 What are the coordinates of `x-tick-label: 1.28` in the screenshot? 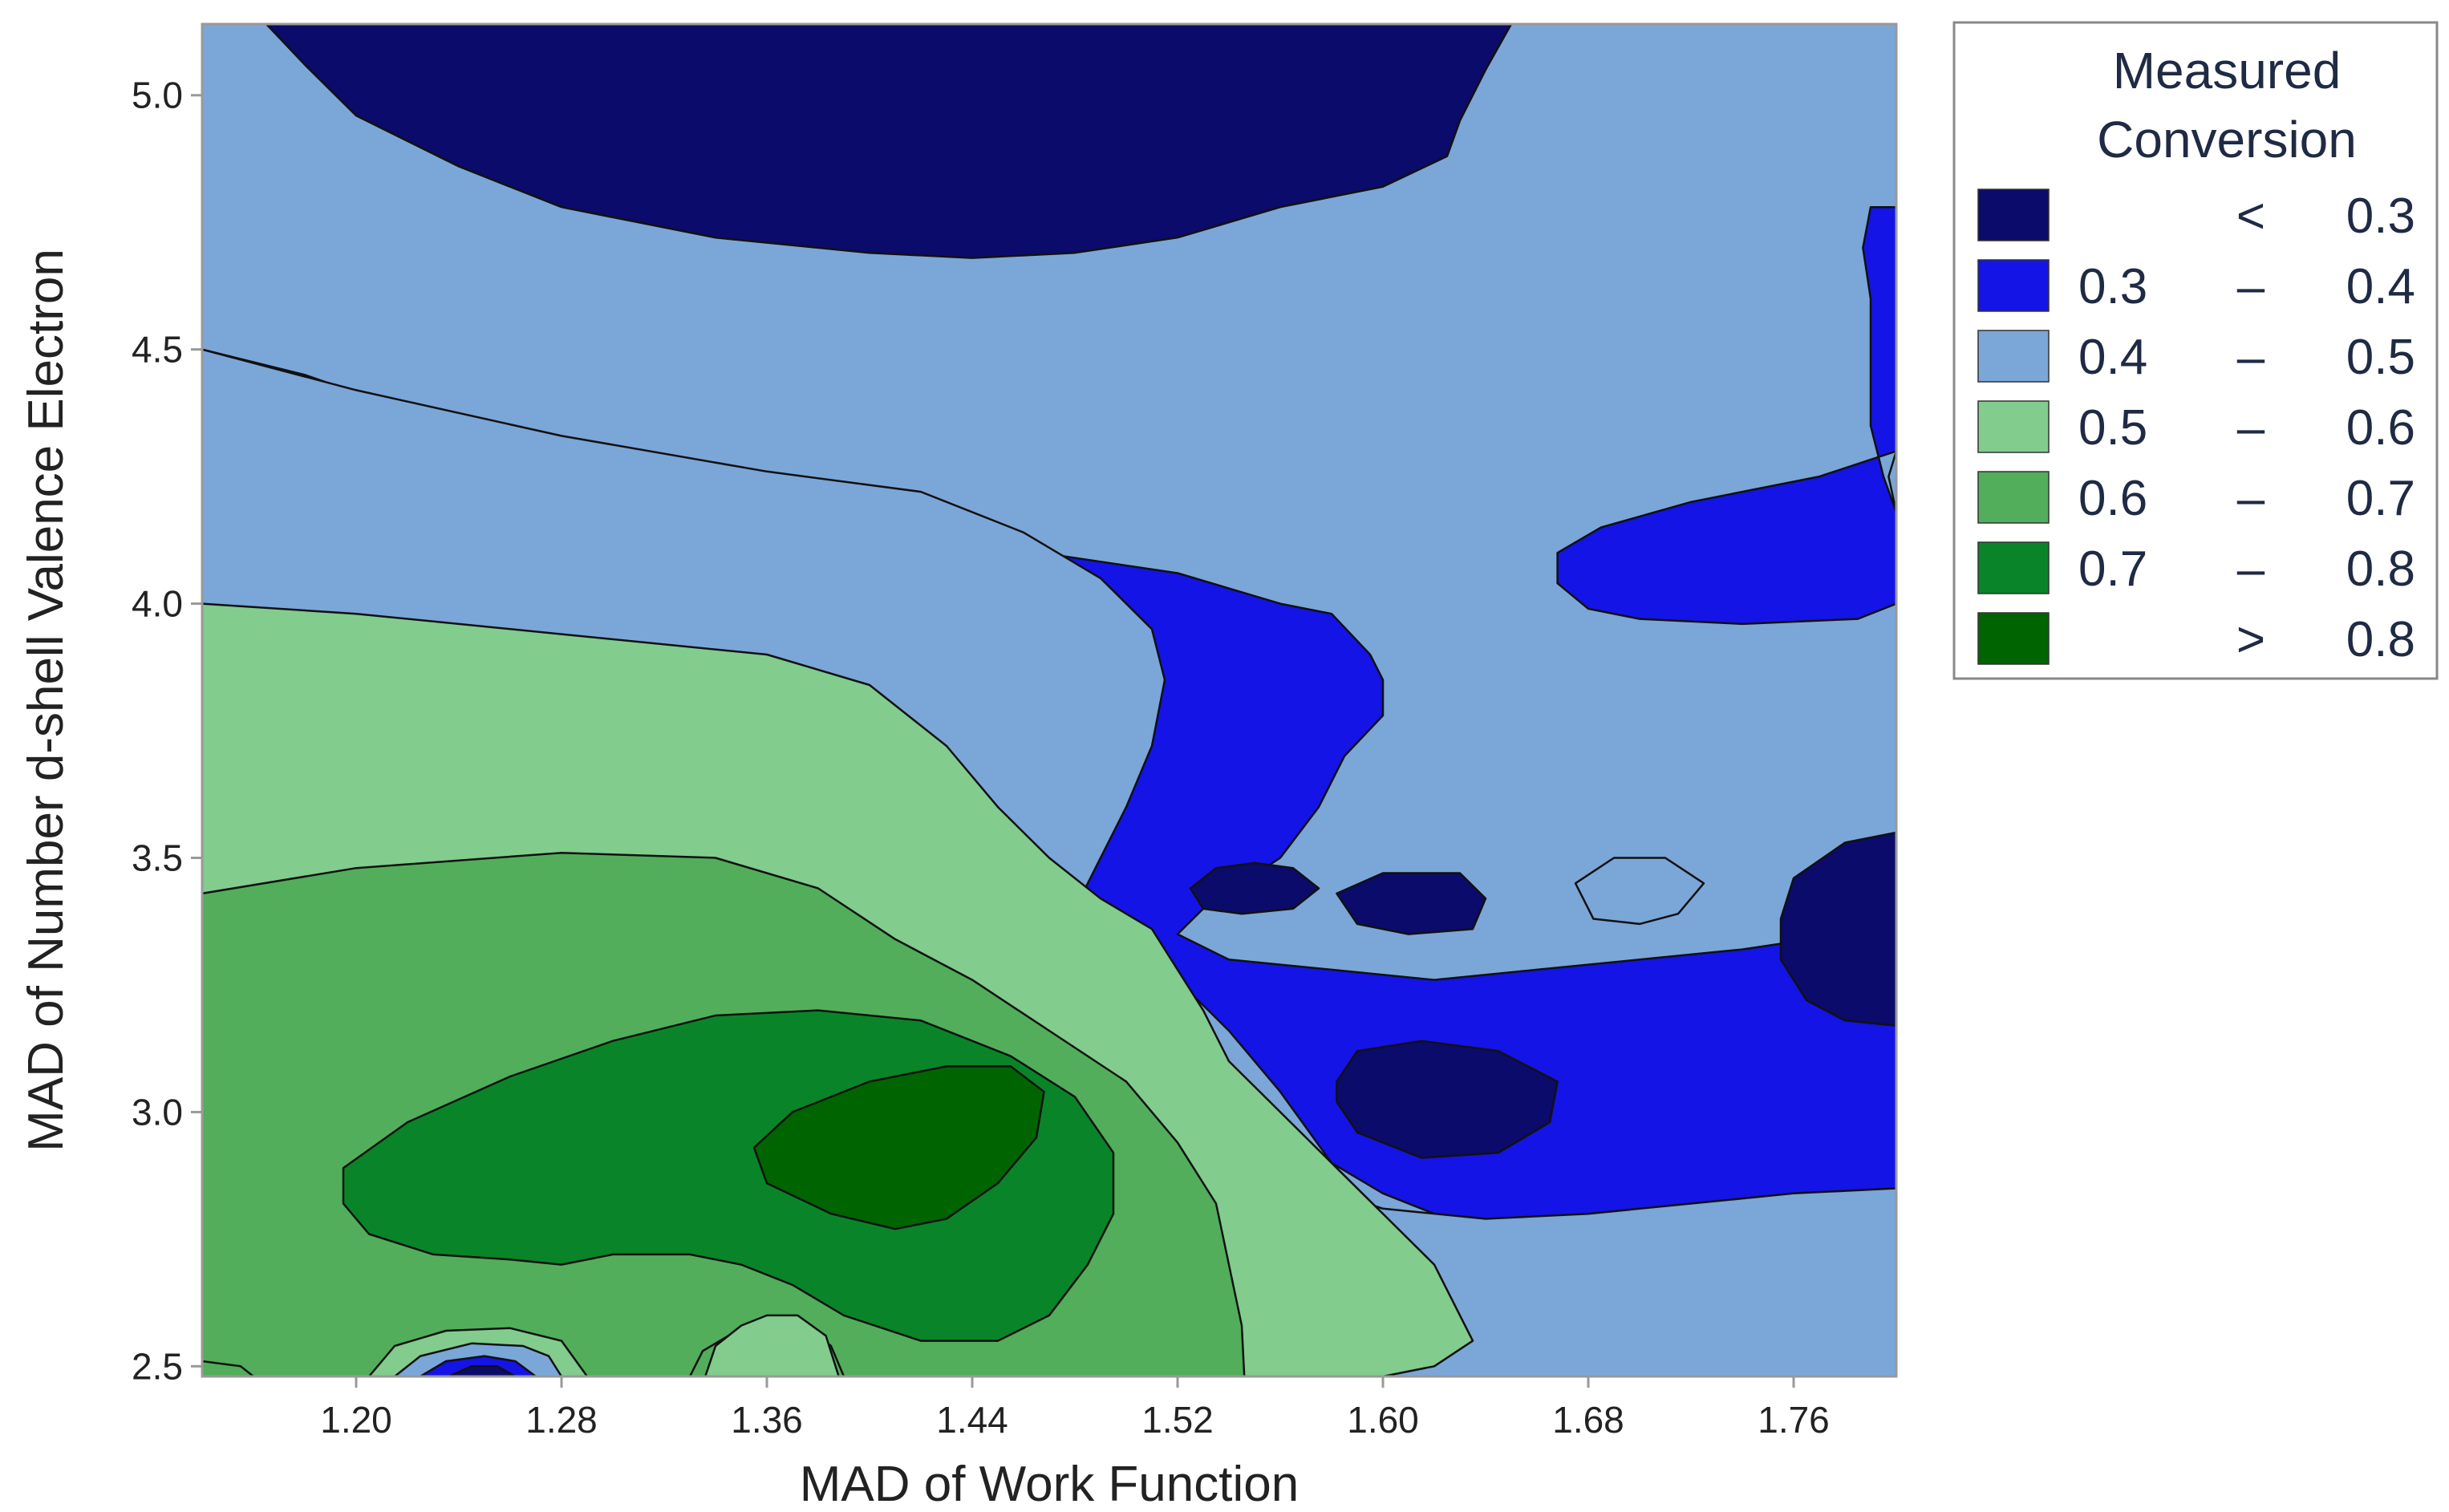 It's located at (561, 1420).